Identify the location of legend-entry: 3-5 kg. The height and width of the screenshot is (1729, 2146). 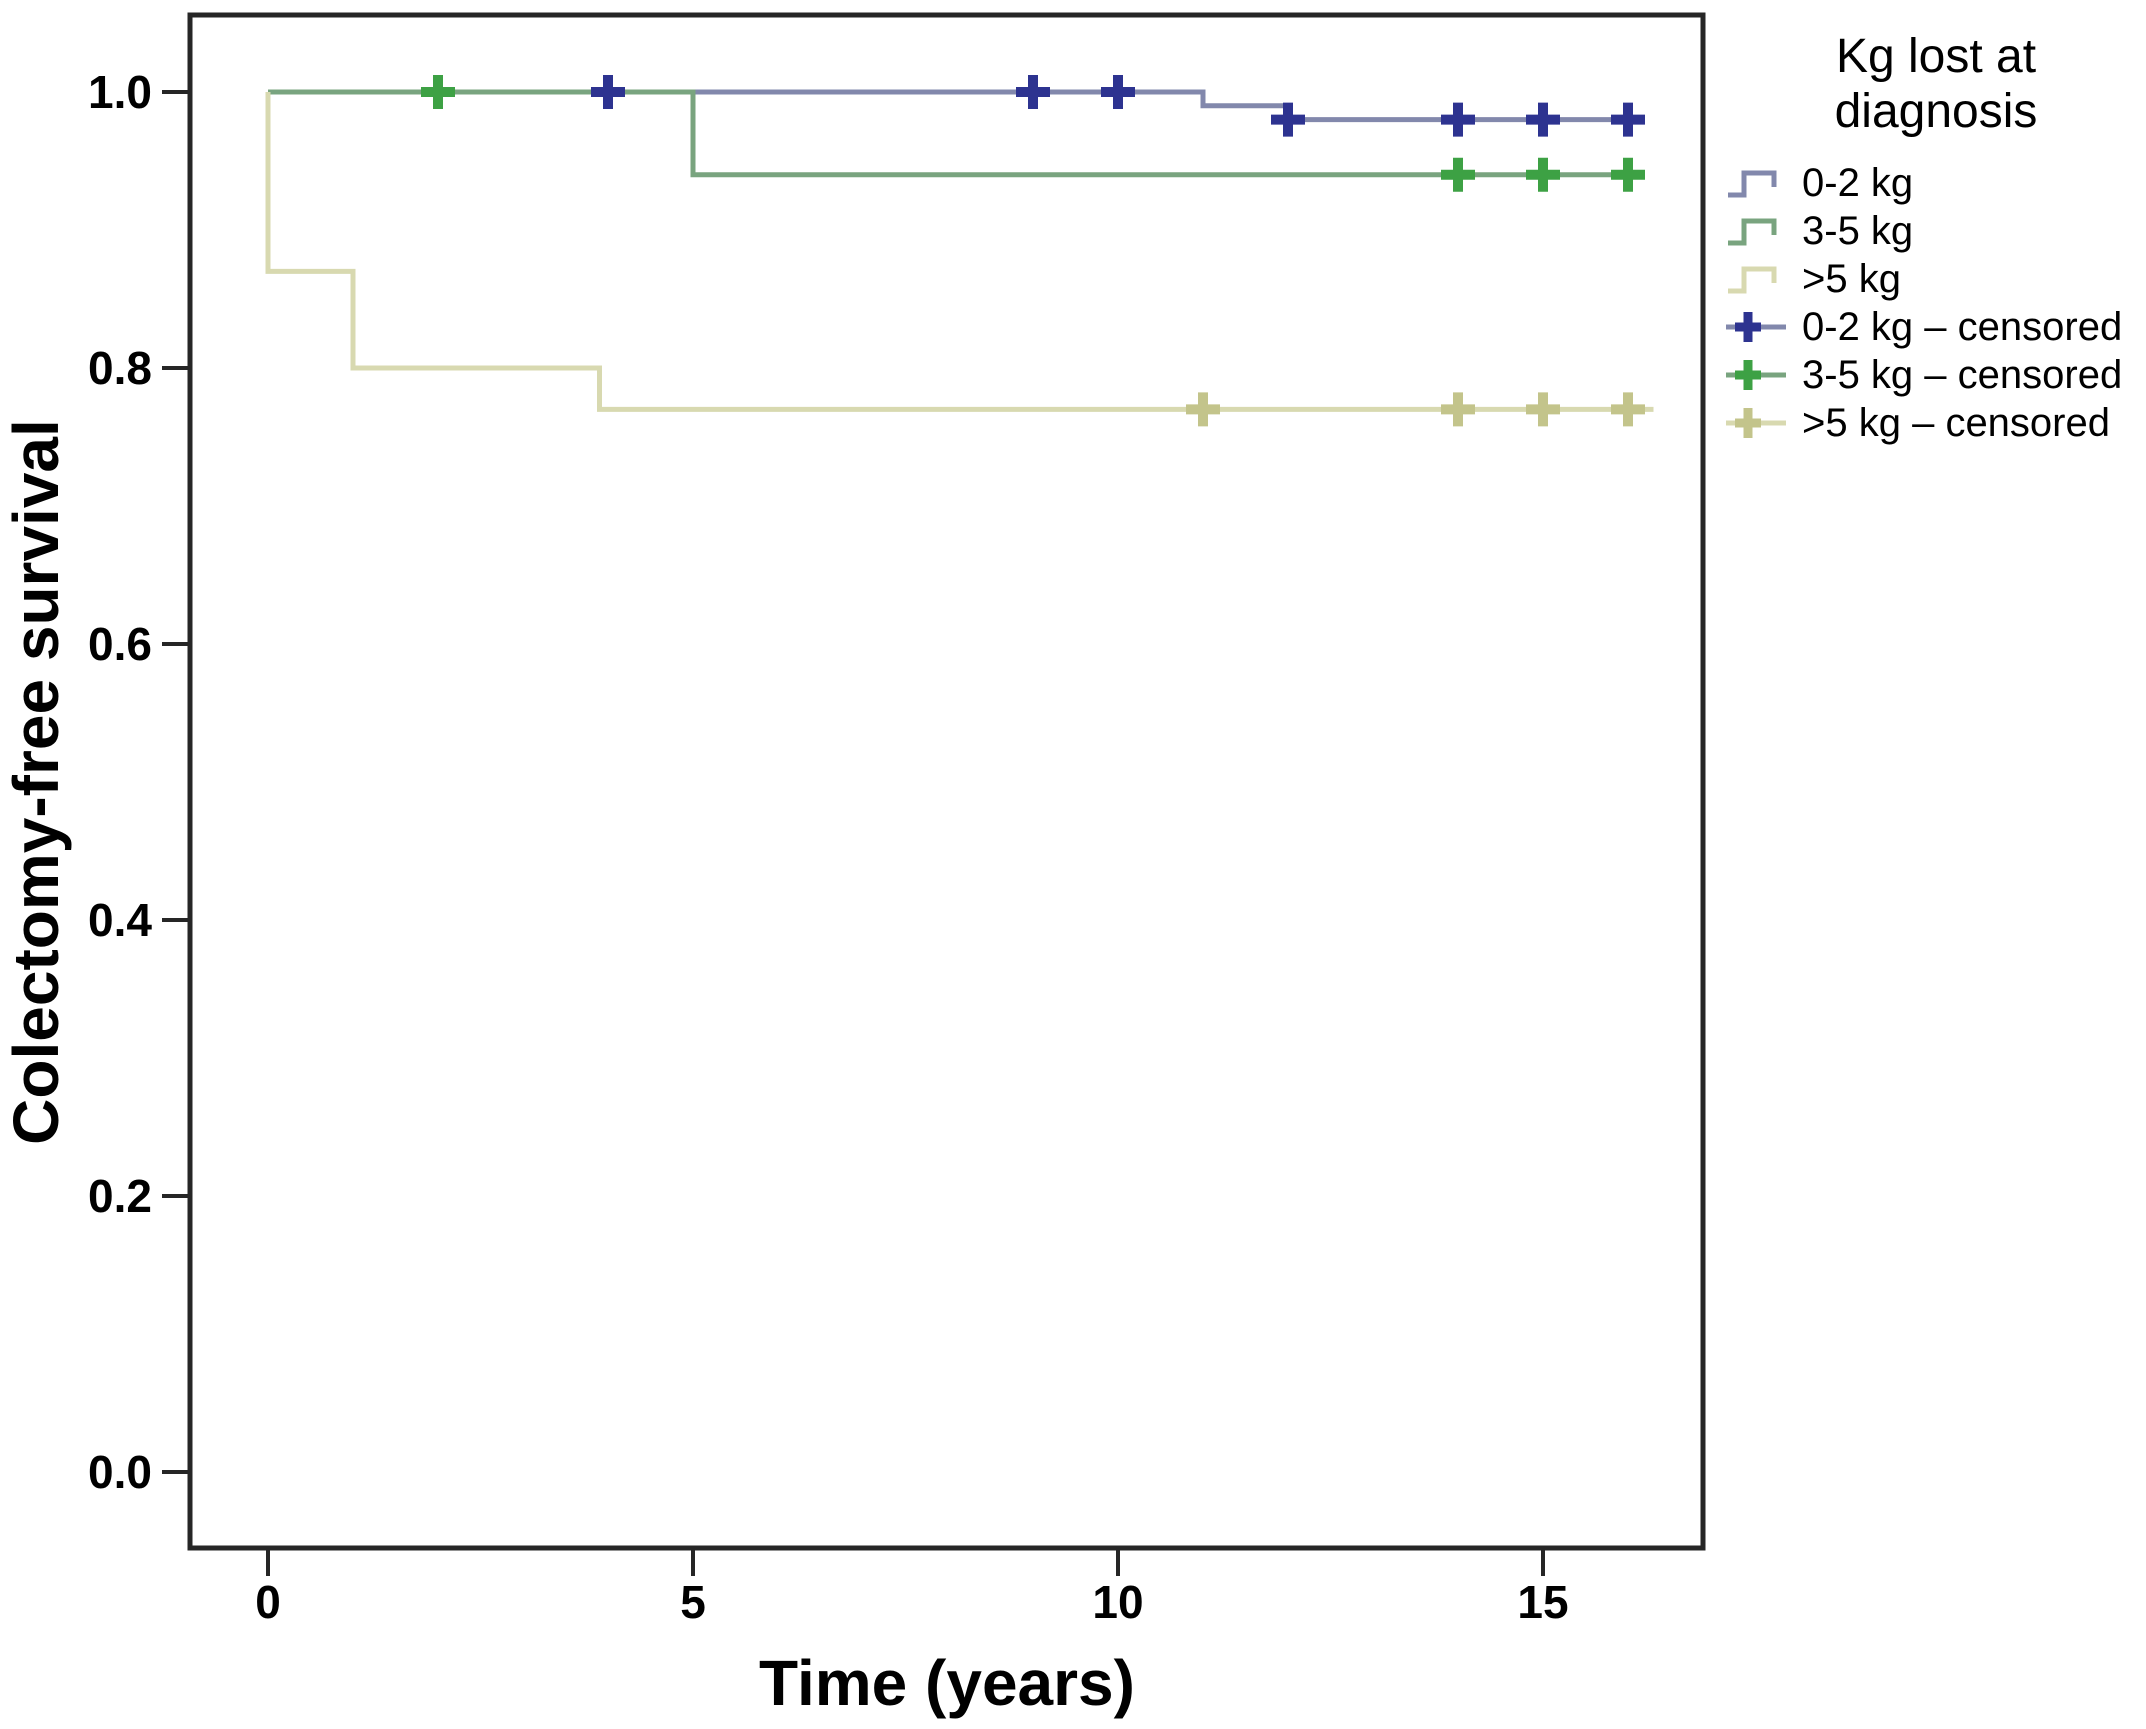
(1936, 231).